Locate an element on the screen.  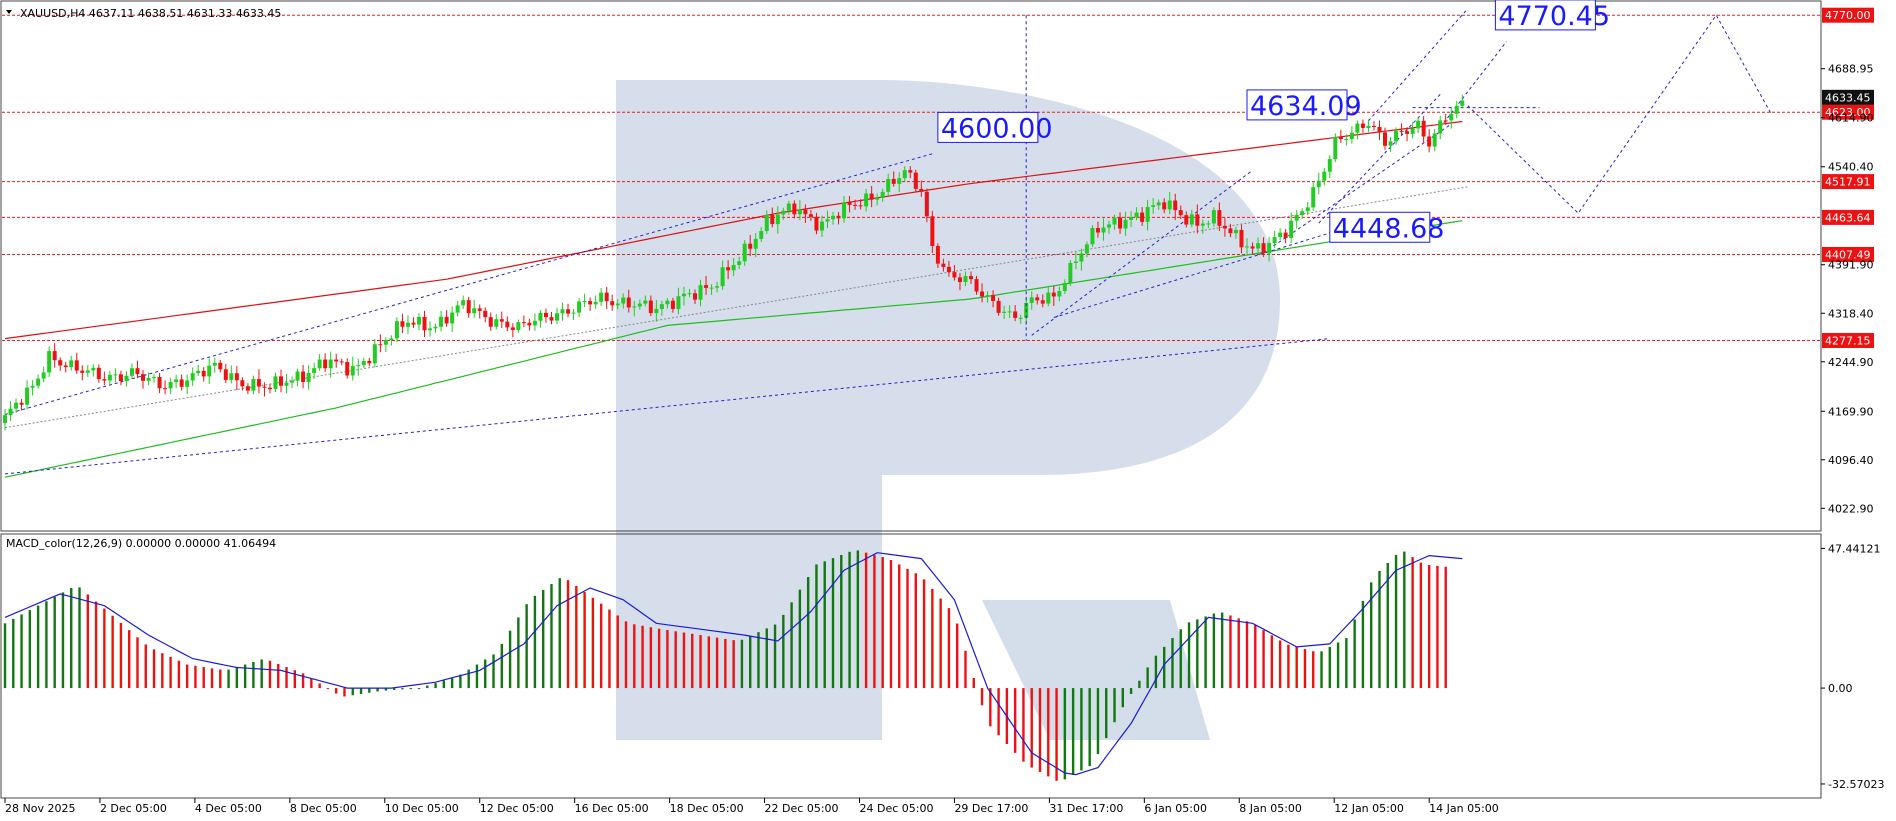
level-tag-label: 4517.91 is located at coordinates (1848, 182).